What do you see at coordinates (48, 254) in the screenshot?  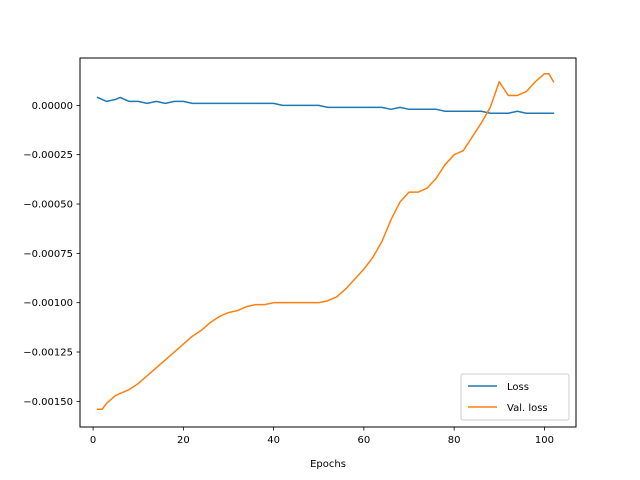 I see `y-tick-label: −0.00075` at bounding box center [48, 254].